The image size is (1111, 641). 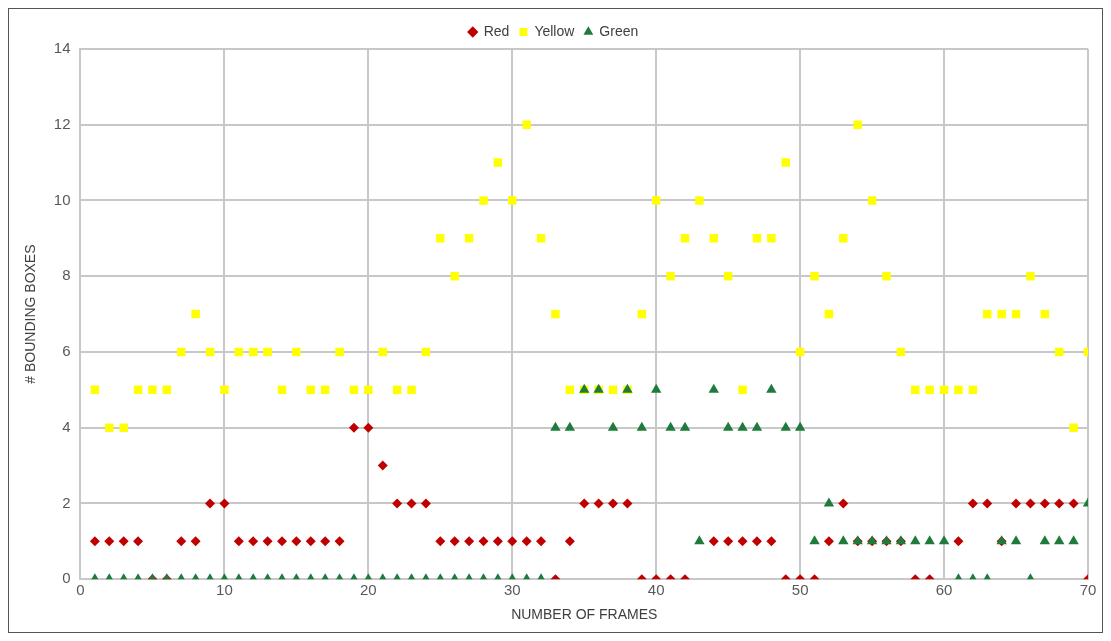 What do you see at coordinates (80, 590) in the screenshot?
I see `x-tick-label: 0` at bounding box center [80, 590].